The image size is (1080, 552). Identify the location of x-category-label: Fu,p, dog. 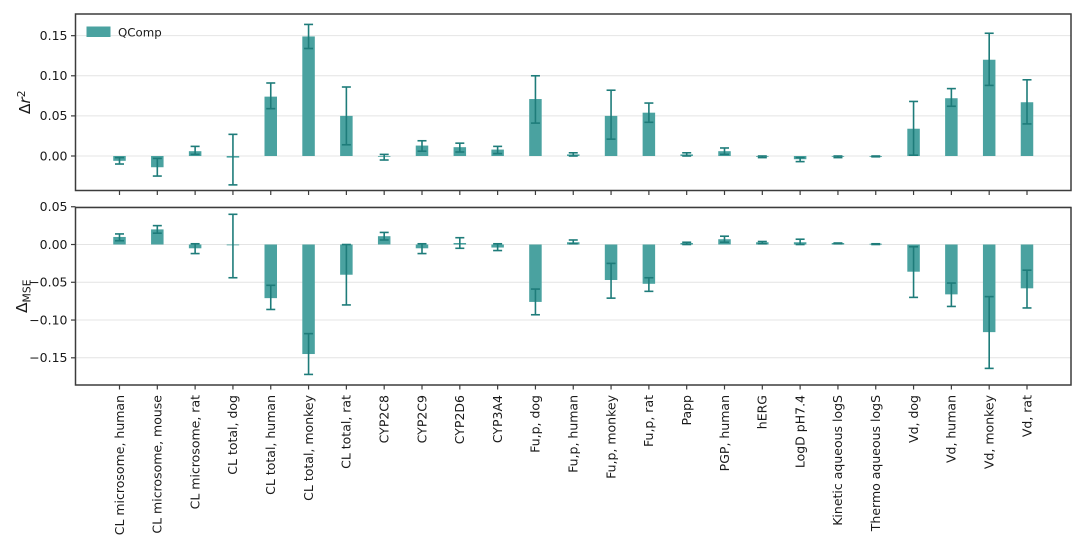
(535, 424).